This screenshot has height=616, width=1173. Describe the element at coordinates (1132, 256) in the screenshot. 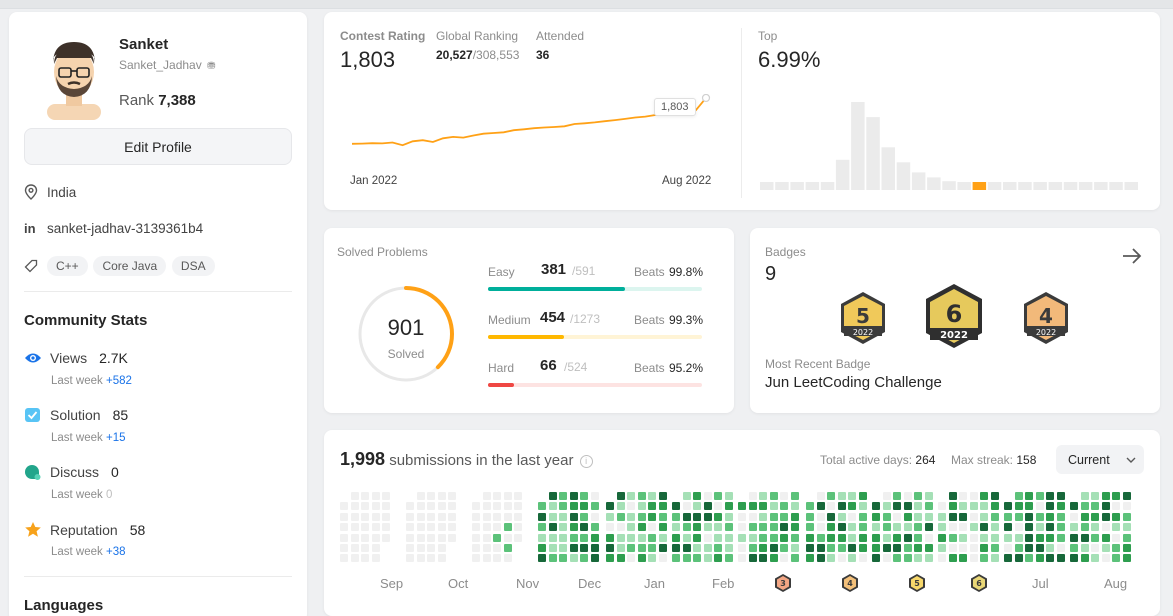

I see `arrow-right-icon` at that location.